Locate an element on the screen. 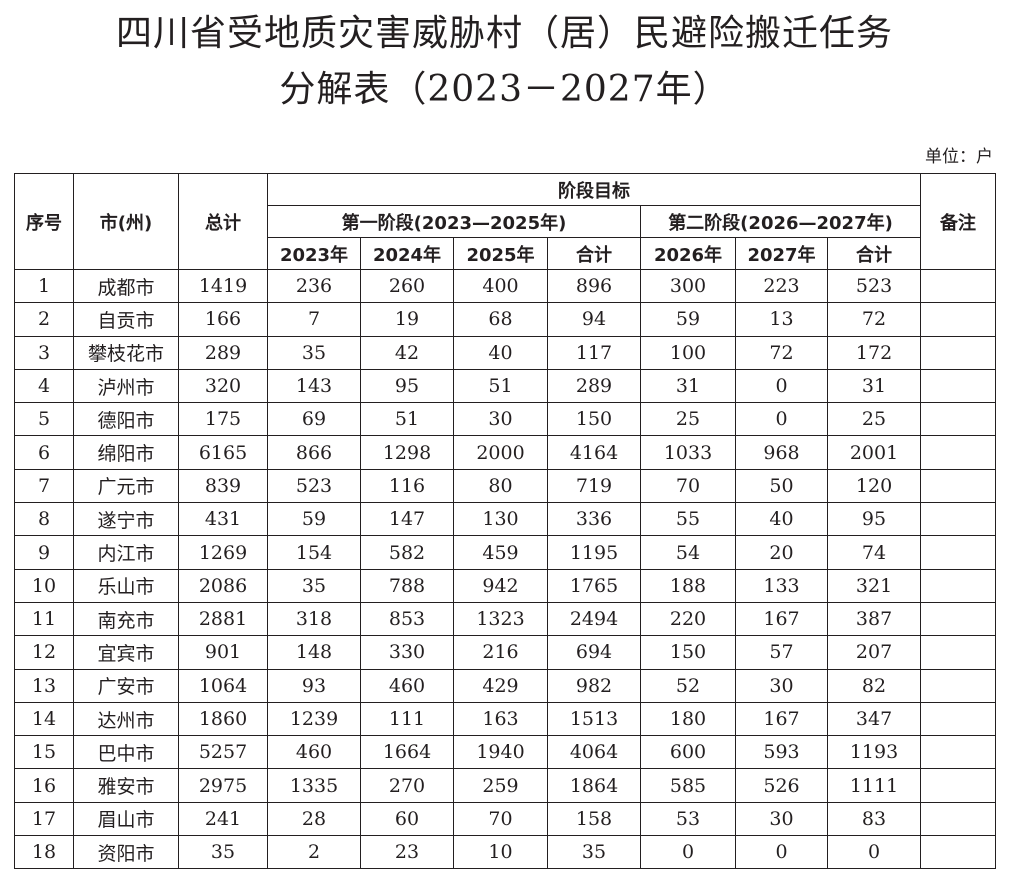 The width and height of the screenshot is (1009, 881). data-row: 10 乐山市 2086 35 788 942 1765 188 133 321 is located at coordinates (505, 585).